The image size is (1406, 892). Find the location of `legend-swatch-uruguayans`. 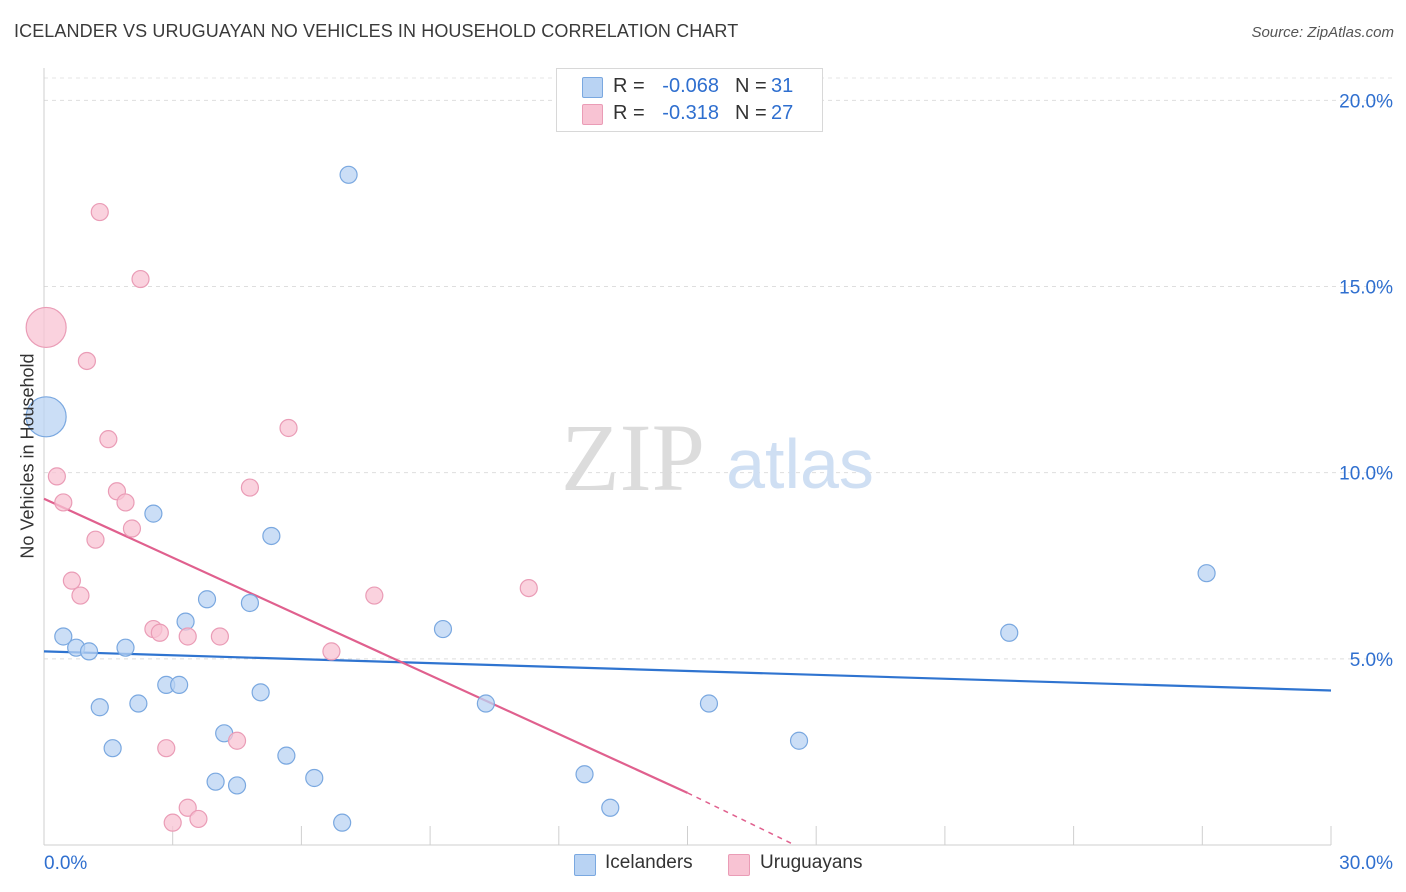

legend-swatch-uruguayans is located at coordinates (739, 865).